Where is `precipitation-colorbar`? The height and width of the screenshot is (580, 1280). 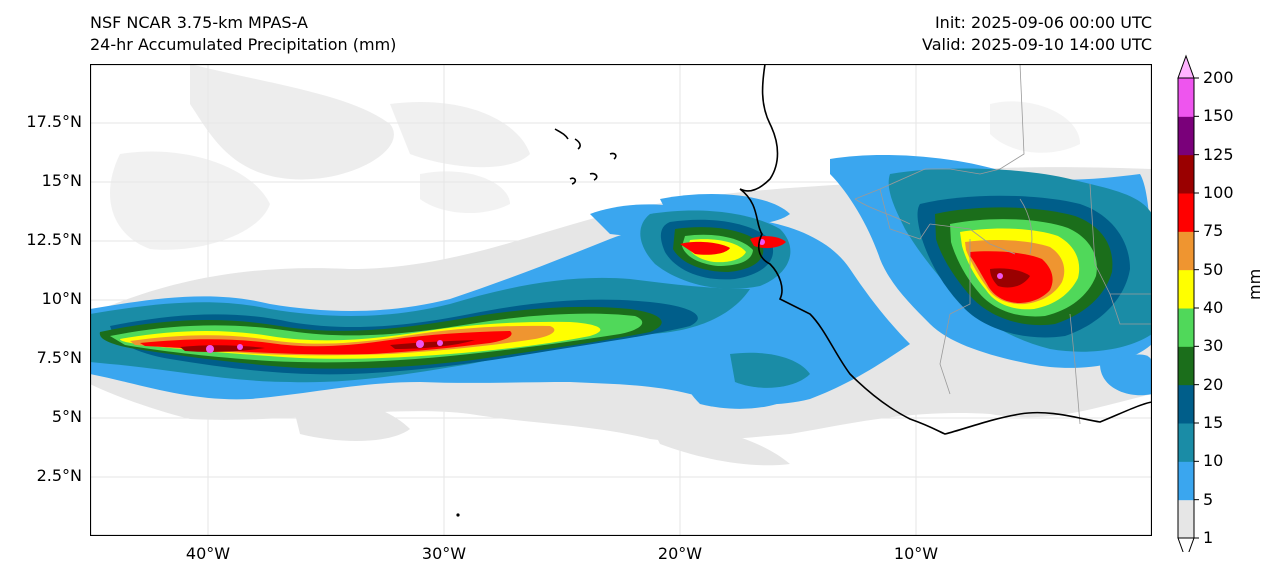 precipitation-colorbar is located at coordinates (1188, 303).